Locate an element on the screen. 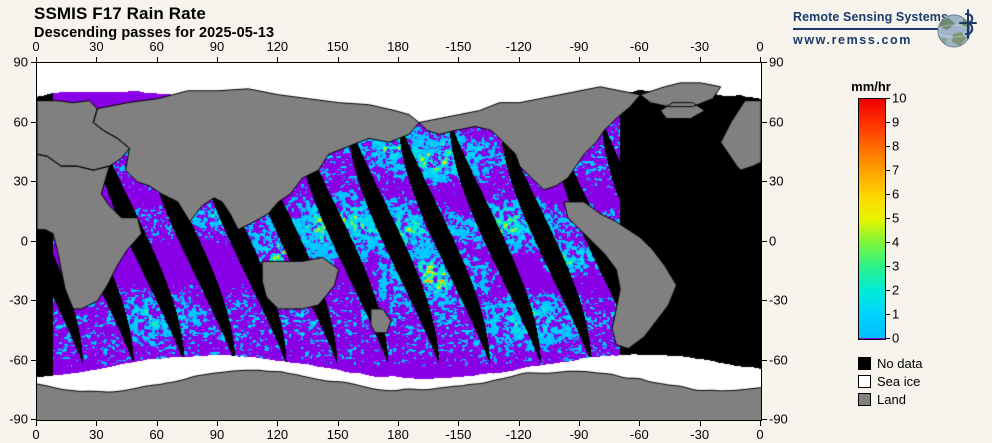 This screenshot has height=443, width=992. colorbar-tick-label: 10 is located at coordinates (899, 98).